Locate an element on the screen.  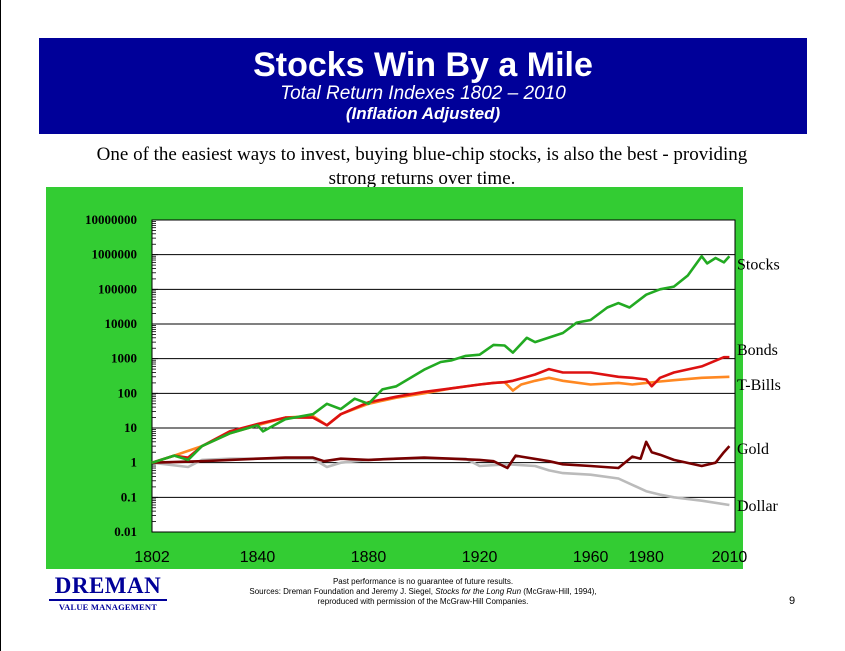
series-label-dollar: Dollar is located at coordinates (758, 506).